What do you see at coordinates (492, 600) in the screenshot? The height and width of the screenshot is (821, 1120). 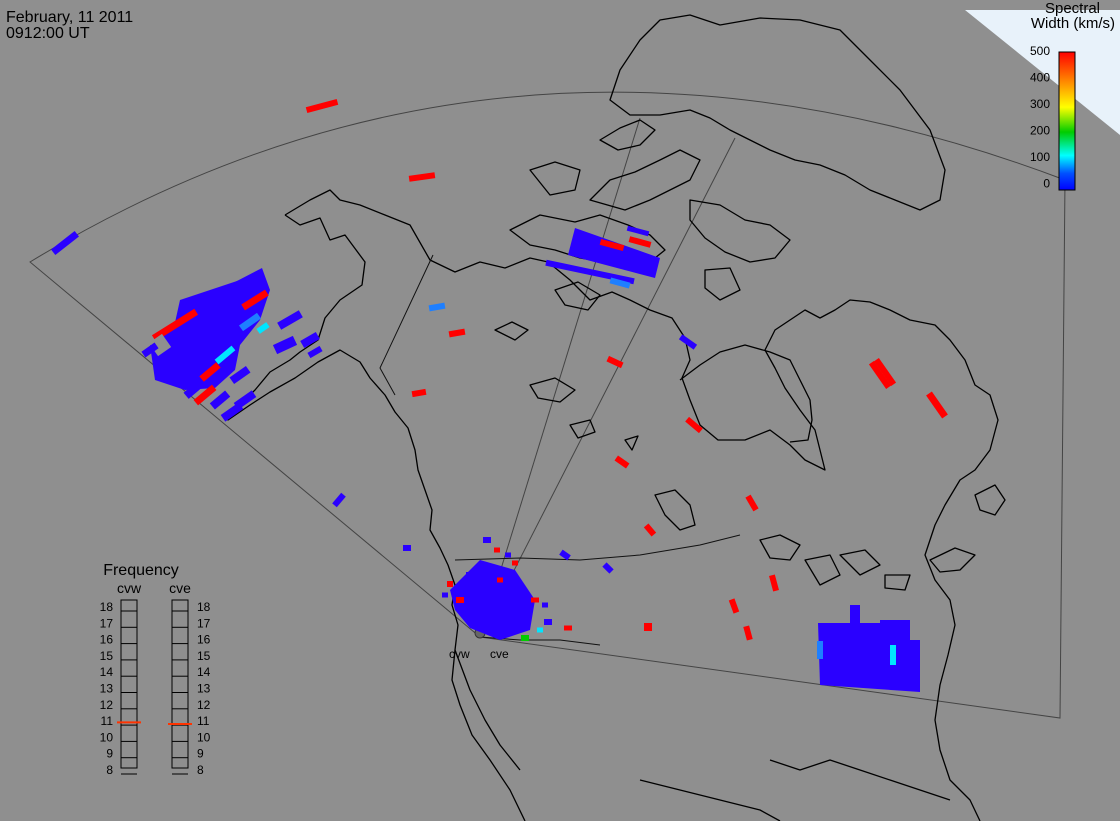 I see `echo-patch-radar` at bounding box center [492, 600].